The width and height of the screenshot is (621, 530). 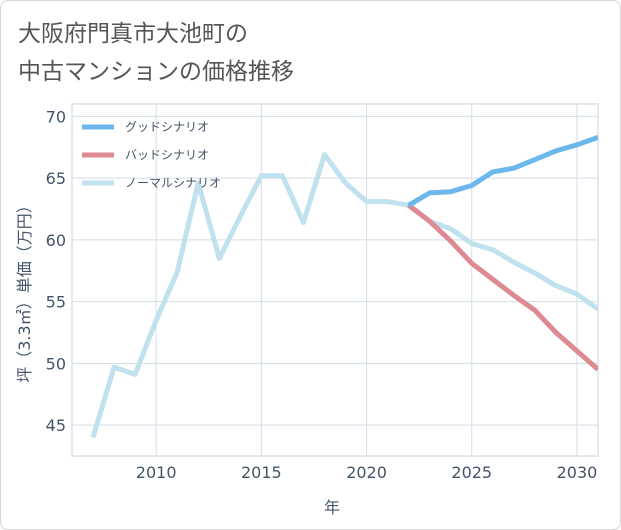 I want to click on x-tick-label: 2010, so click(x=156, y=472).